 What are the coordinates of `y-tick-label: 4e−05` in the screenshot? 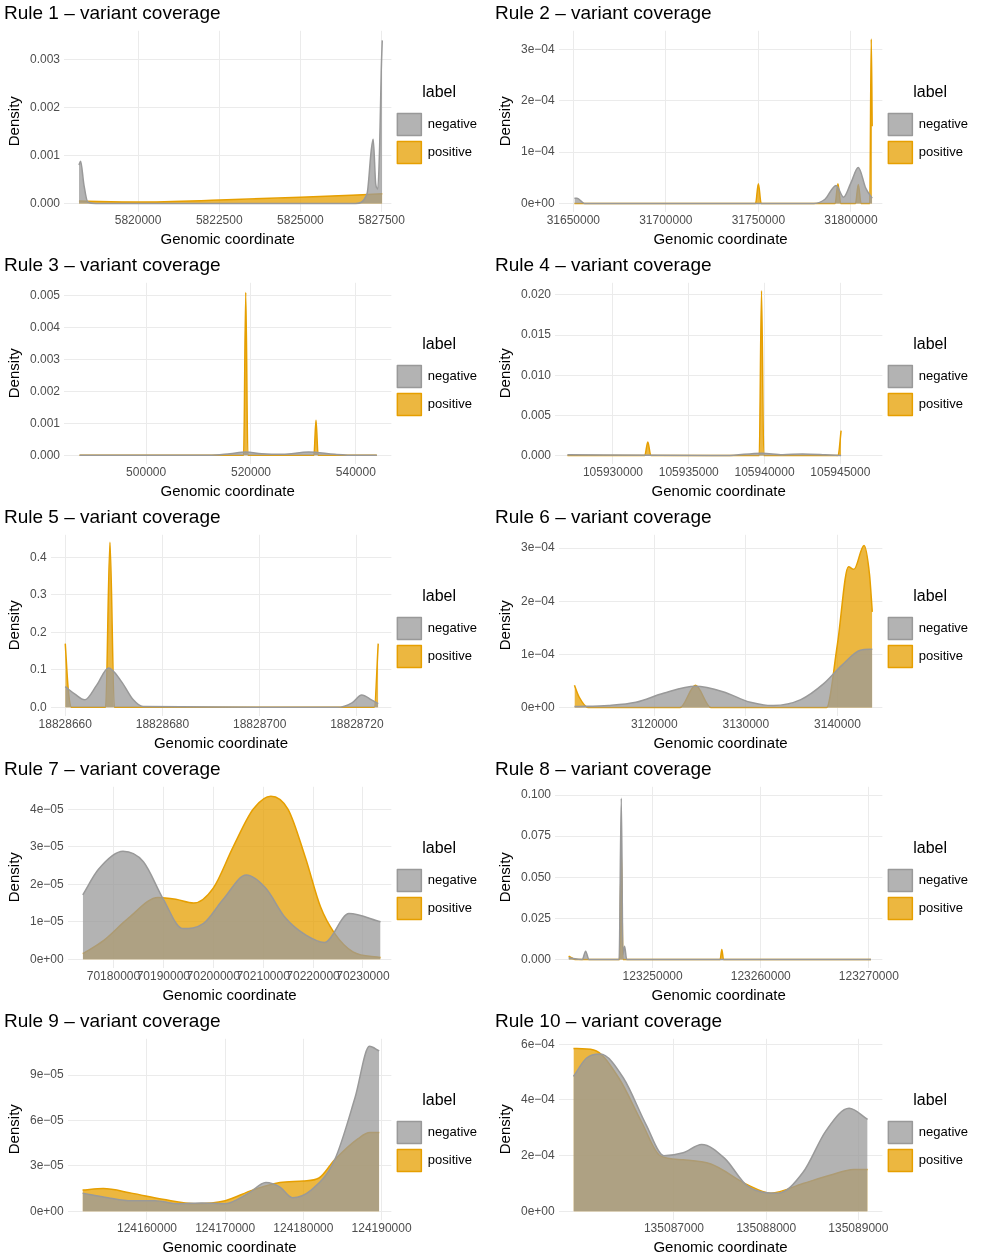 It's located at (47, 808).